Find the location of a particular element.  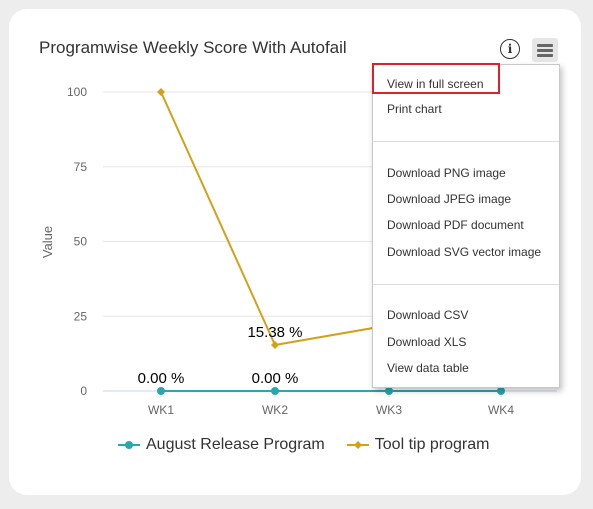

x-tick-label: WK4 is located at coordinates (501, 410).